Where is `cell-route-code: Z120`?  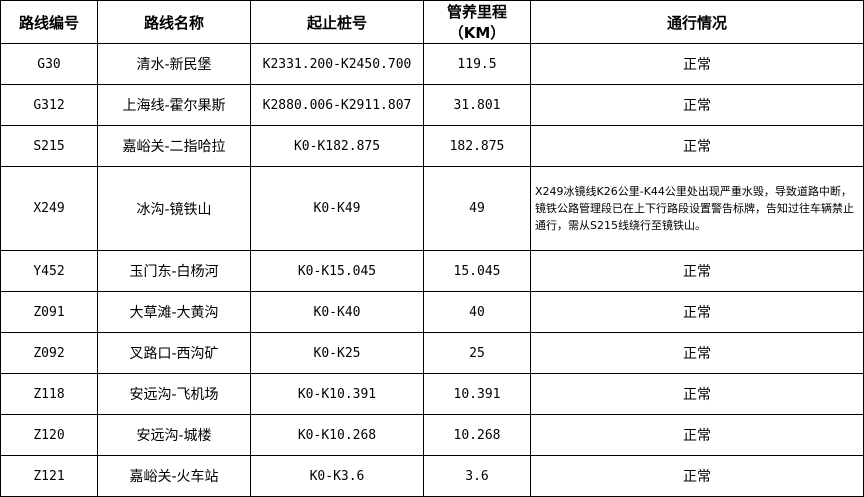
cell-route-code: Z120 is located at coordinates (49, 435).